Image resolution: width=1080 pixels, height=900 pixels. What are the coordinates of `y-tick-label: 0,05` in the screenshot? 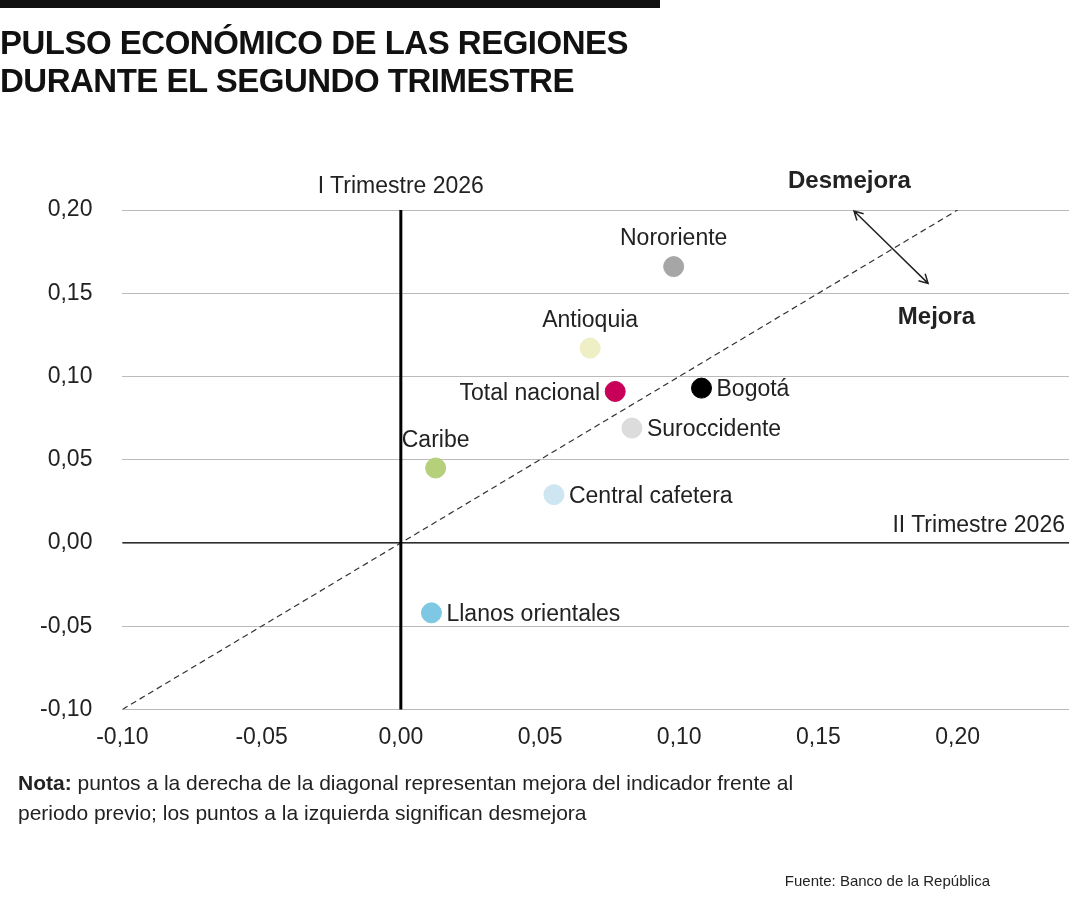 It's located at (70, 458).